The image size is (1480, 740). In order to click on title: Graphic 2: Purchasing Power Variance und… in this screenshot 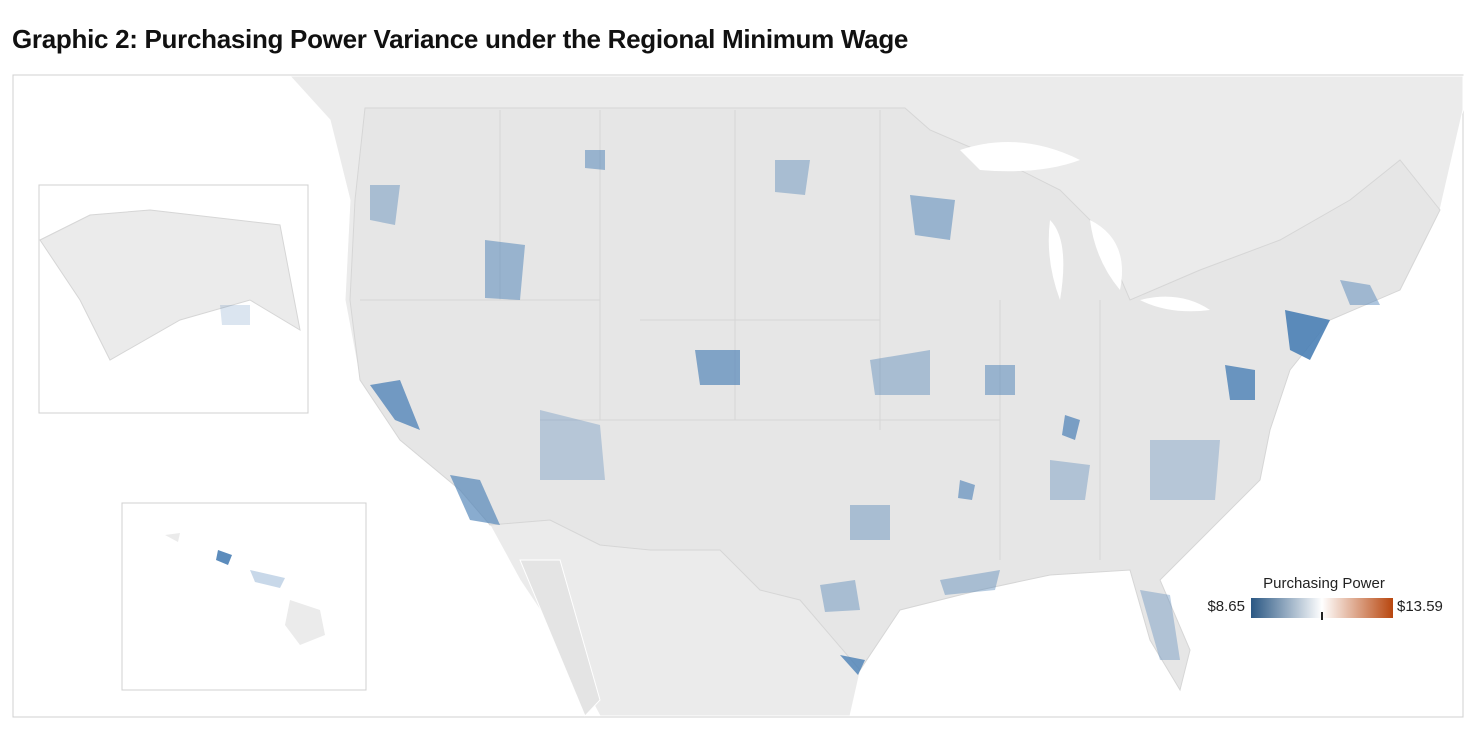, I will do `click(460, 39)`.